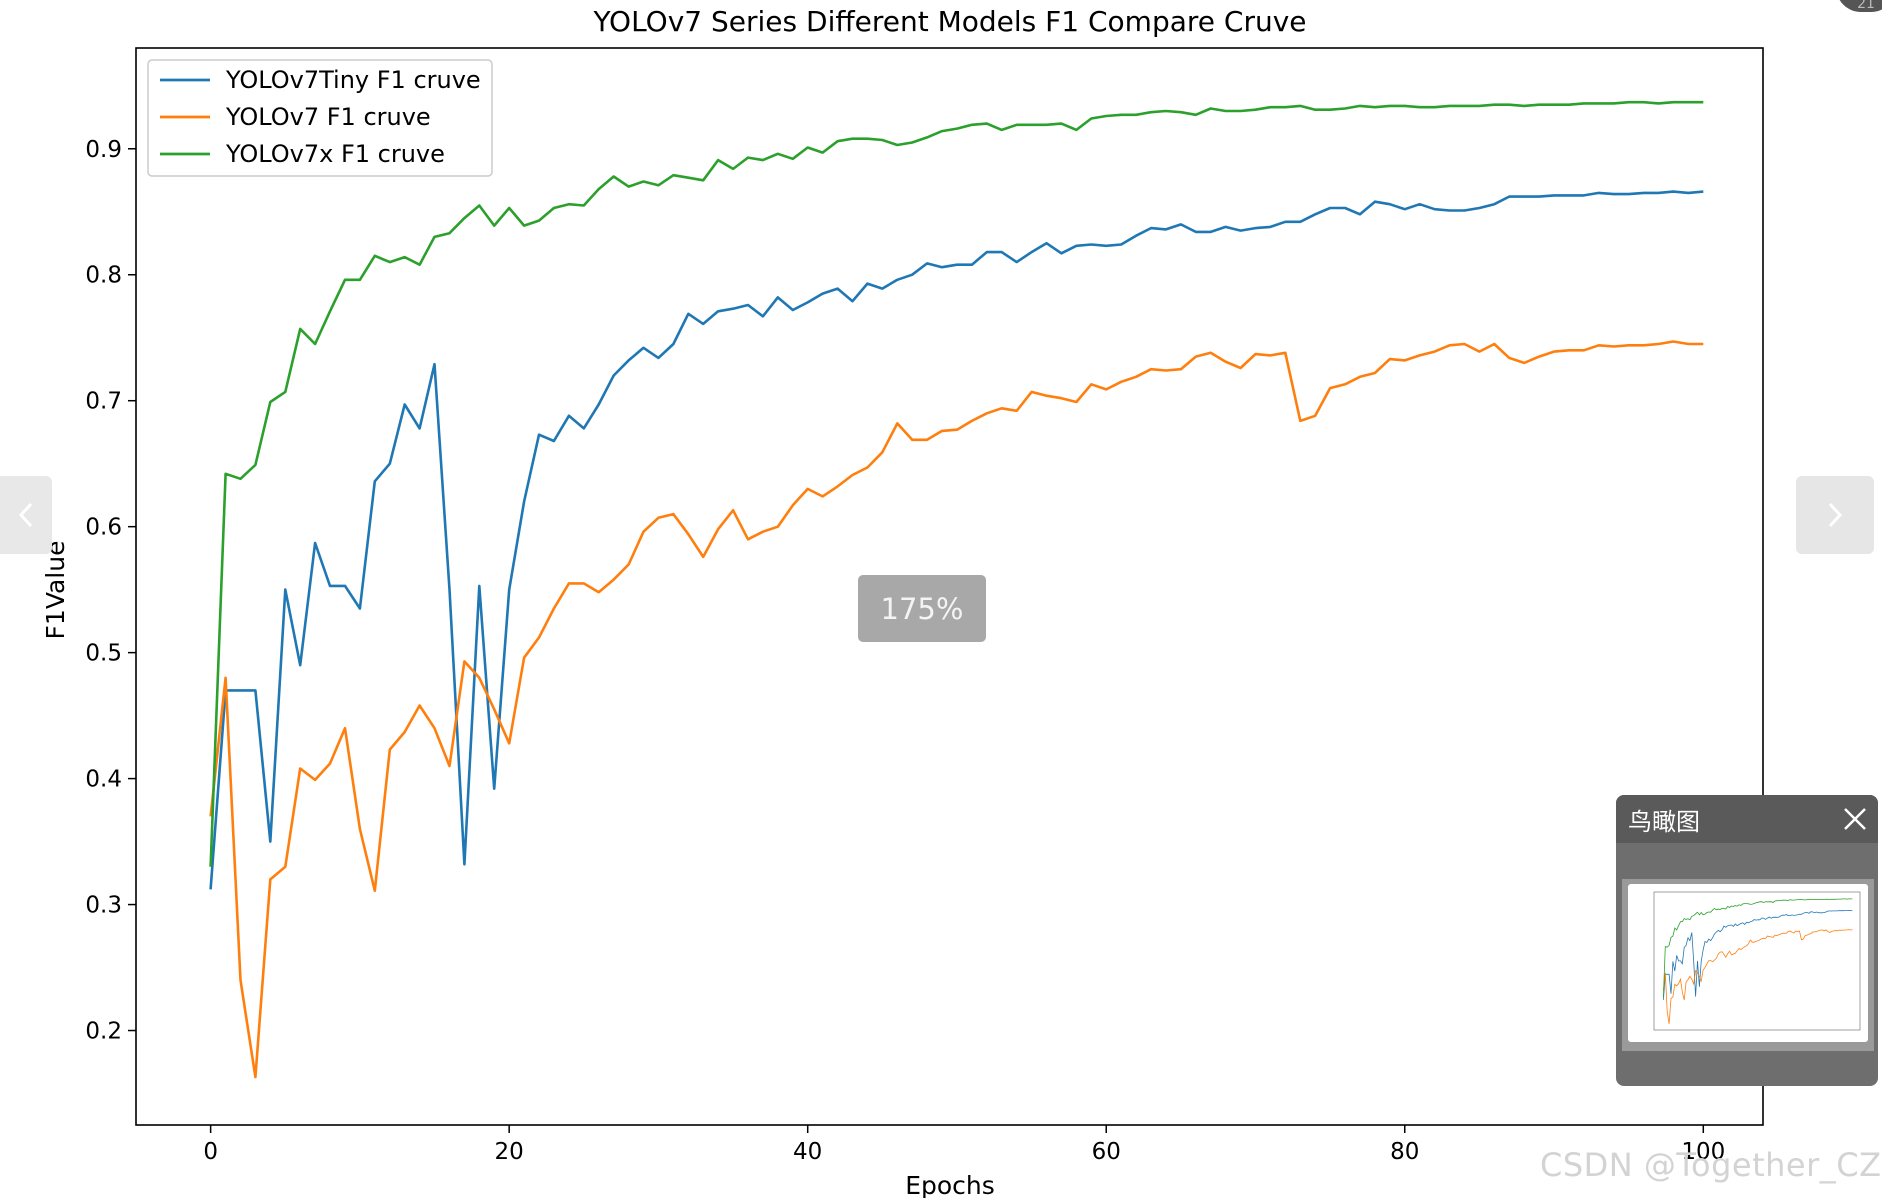  Describe the element at coordinates (509, 1152) in the screenshot. I see `x-tick-label: 20` at that location.